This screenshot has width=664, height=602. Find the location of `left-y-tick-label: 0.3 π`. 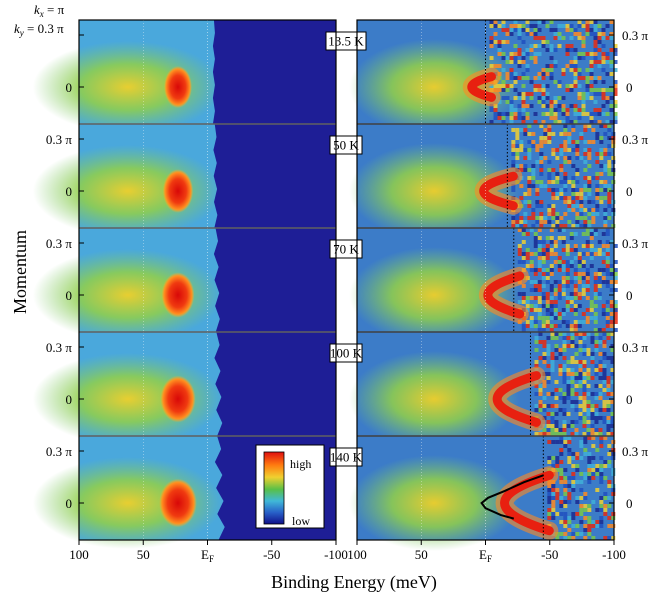

left-y-tick-label: 0.3 π is located at coordinates (59, 347).